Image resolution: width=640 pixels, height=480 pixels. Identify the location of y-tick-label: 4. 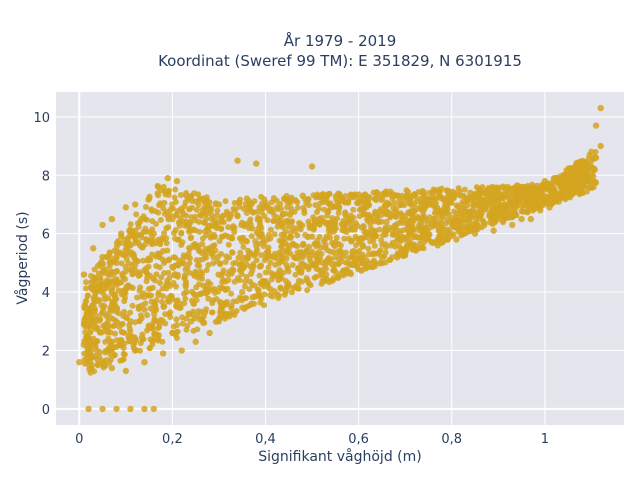
(46, 293).